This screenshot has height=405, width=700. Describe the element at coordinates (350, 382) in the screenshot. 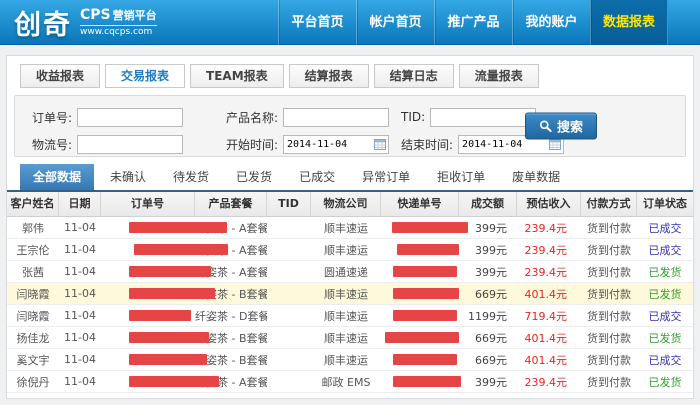

I see `table-row: 徐倪丹 11-04 纤姿茶 - A套餐 邮政 EMS 399元 239.4元 货到付款 已发货` at that location.